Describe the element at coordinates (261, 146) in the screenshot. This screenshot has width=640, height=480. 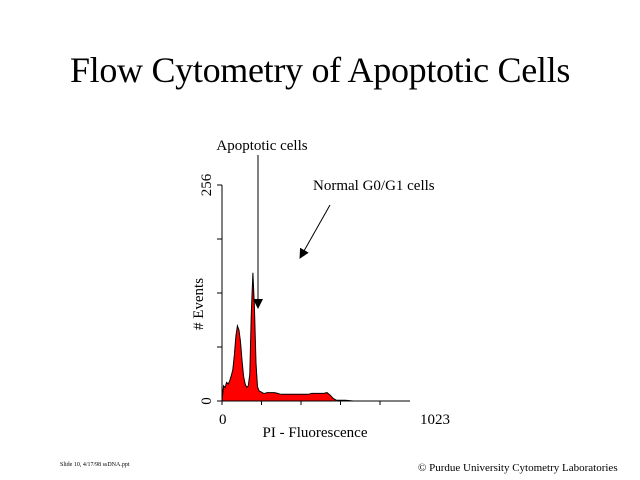
I see `annotation-label: Apoptotic cells` at that location.